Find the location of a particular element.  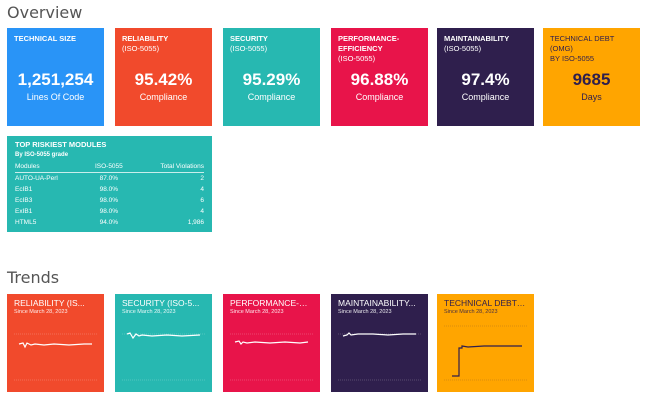

tile-value: 1,251,254 is located at coordinates (55, 79).